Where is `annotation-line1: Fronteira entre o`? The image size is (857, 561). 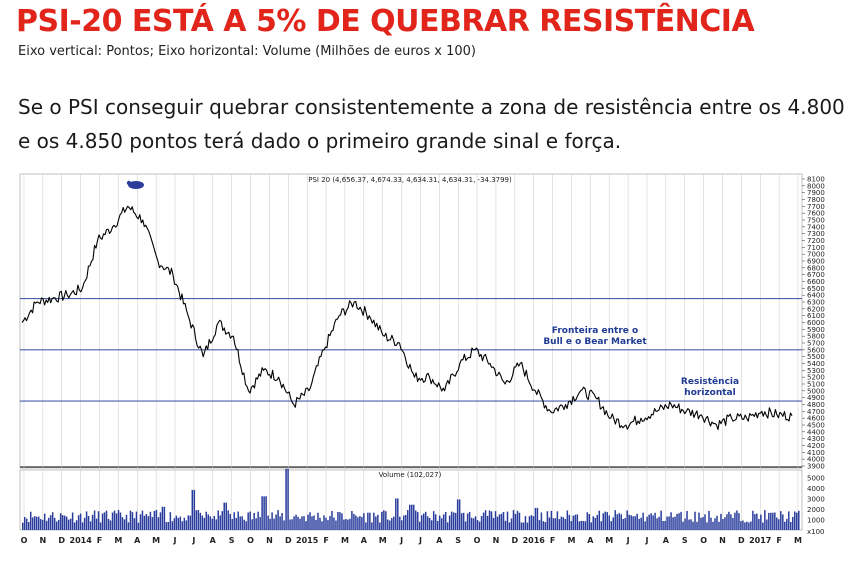 annotation-line1: Fronteira entre o is located at coordinates (595, 331).